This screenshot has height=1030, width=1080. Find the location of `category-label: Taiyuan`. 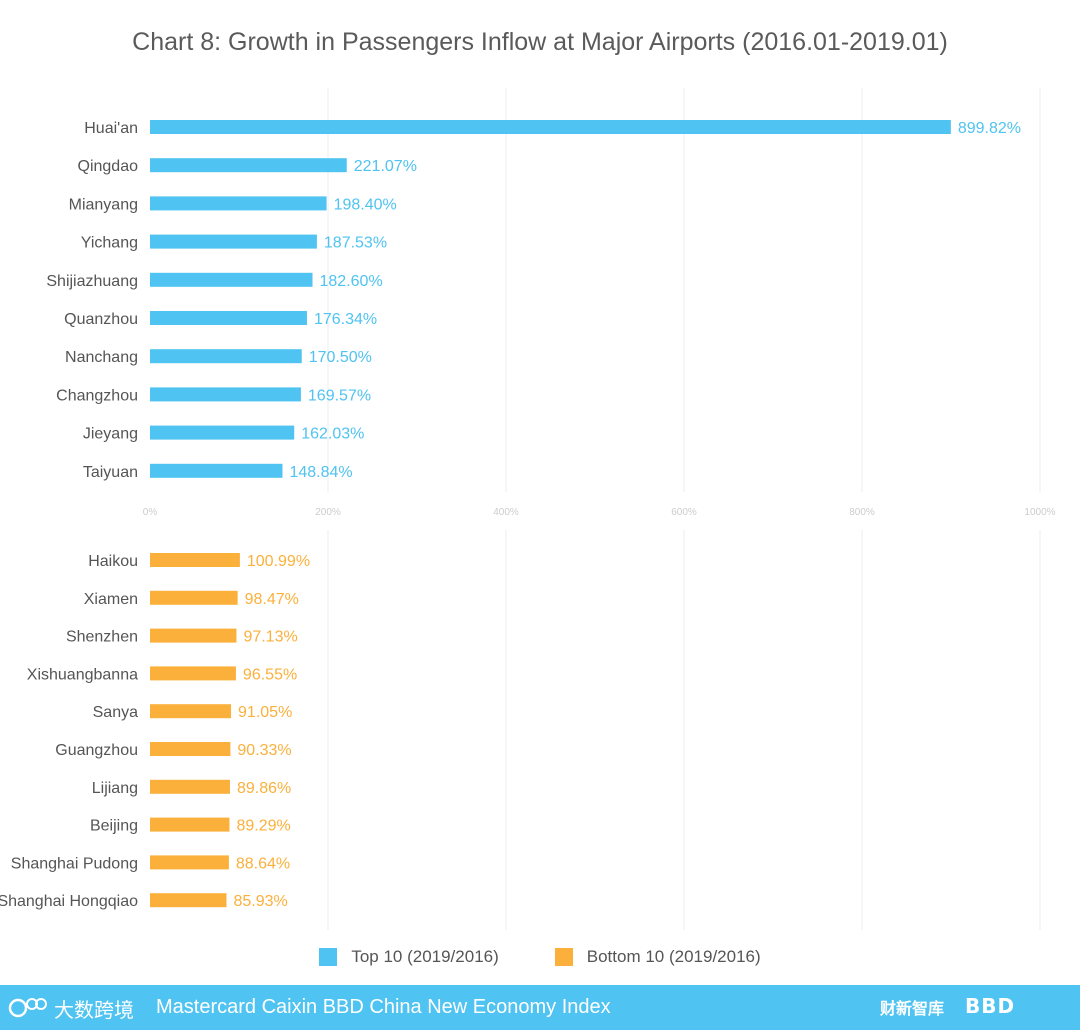

category-label: Taiyuan is located at coordinates (110, 472).